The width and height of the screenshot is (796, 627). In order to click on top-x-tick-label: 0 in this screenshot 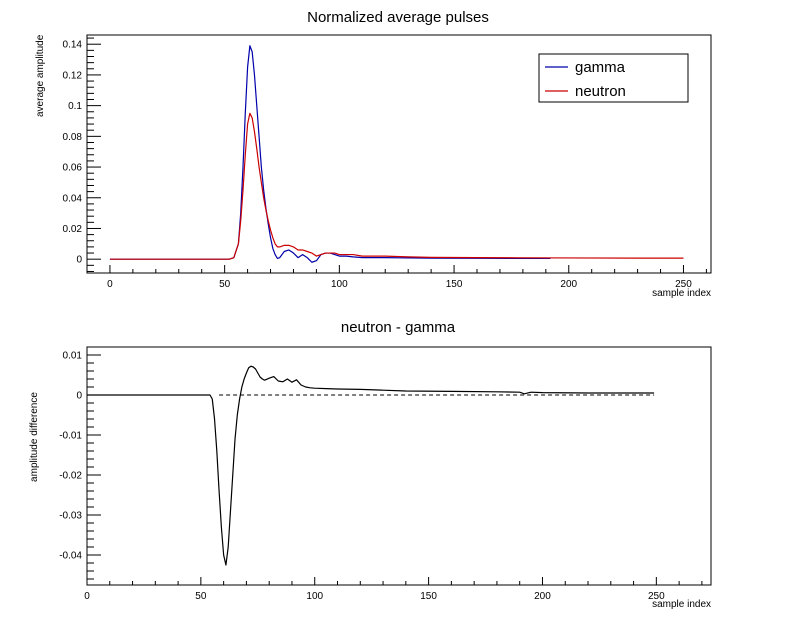, I will do `click(110, 284)`.